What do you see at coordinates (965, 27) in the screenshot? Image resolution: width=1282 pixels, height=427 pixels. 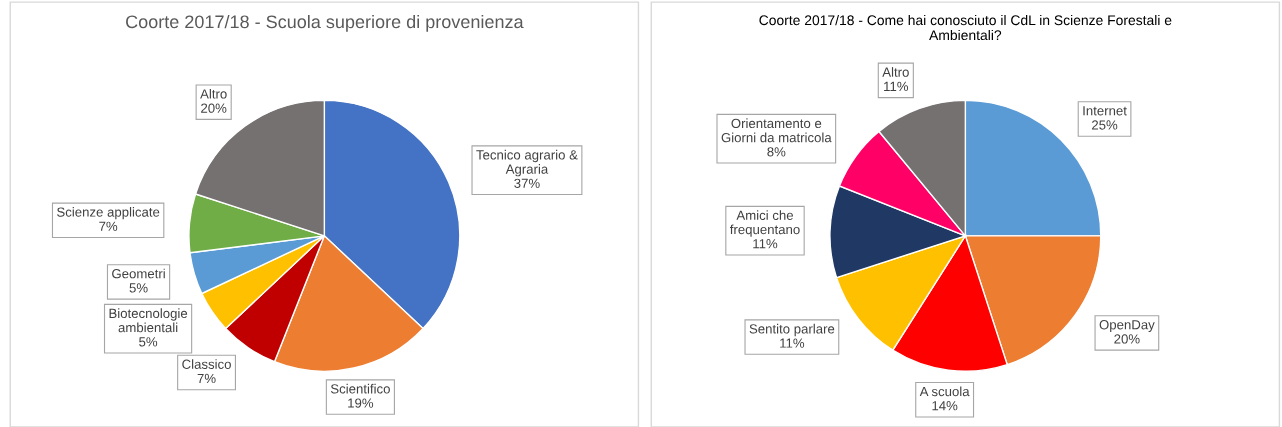 I see `chart-title: Coorte 2017/18 - Come hai conosciuto il CdL in Scienze Forestali e Ambientali?` at bounding box center [965, 27].